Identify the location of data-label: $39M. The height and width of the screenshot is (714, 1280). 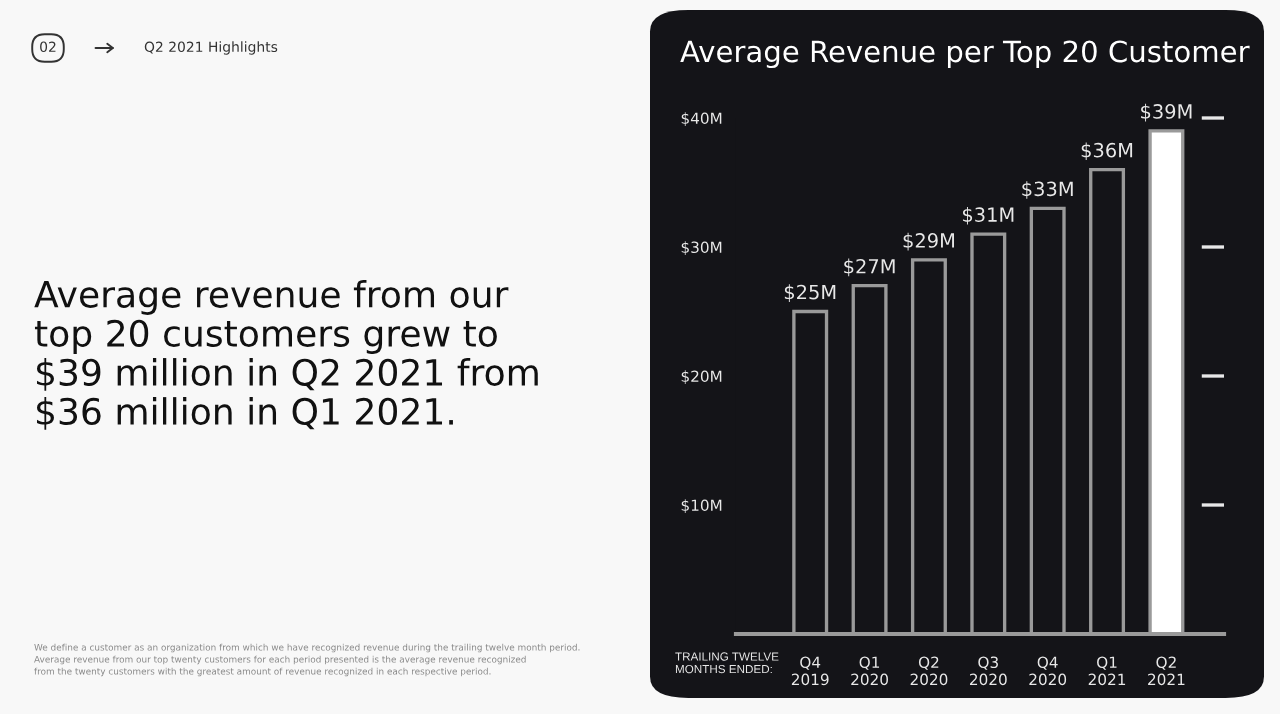
(1166, 112).